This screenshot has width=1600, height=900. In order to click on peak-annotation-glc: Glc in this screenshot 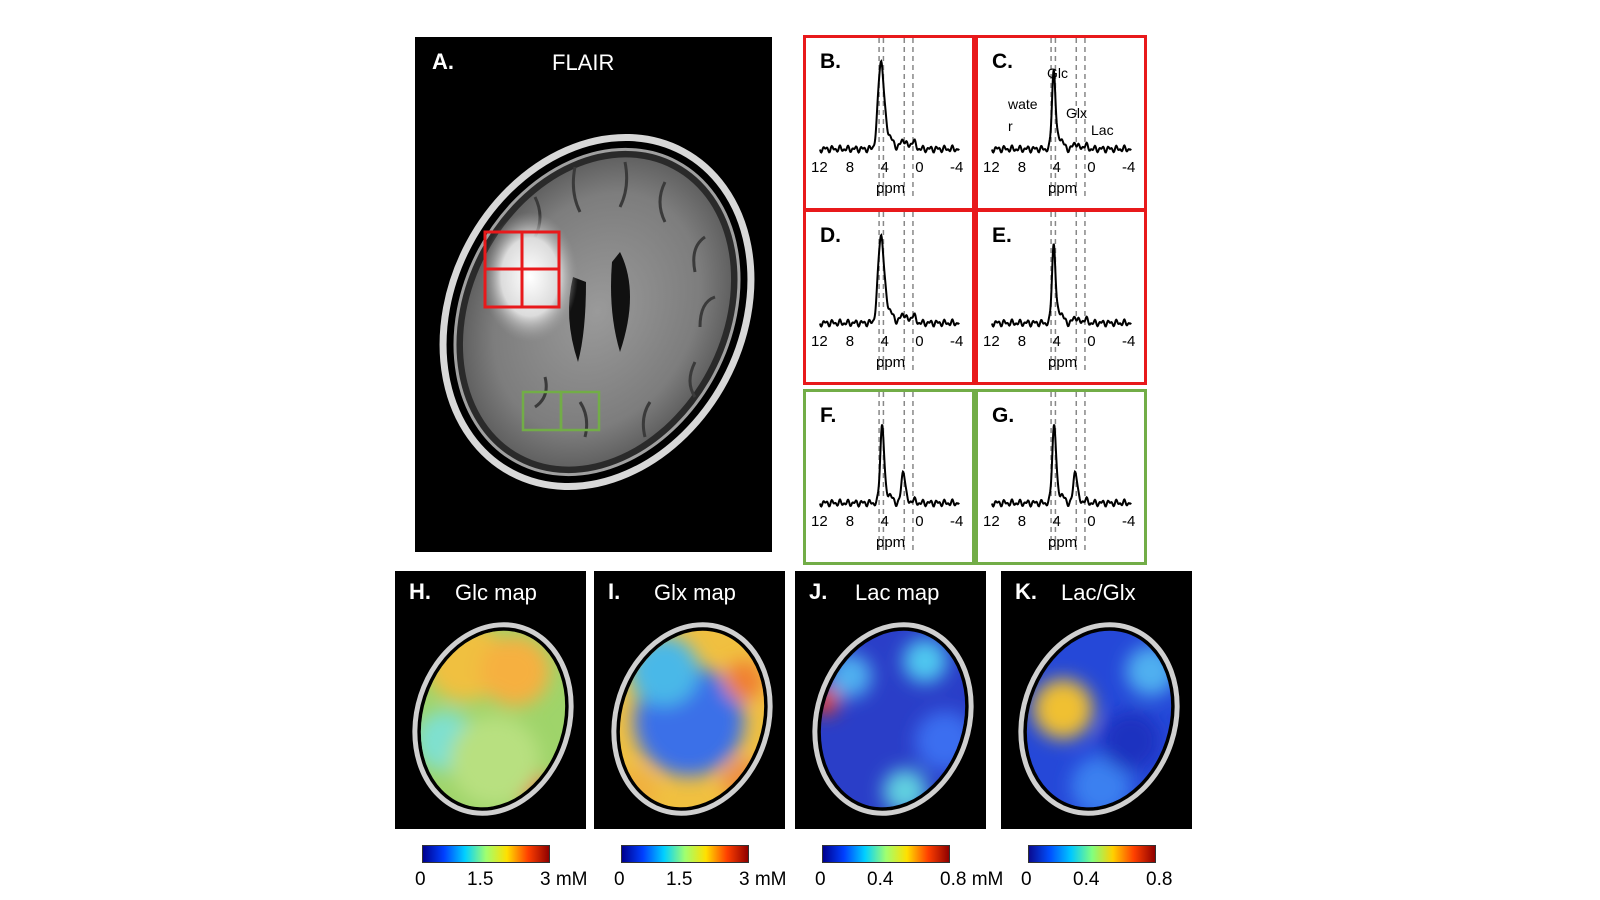, I will do `click(1057, 73)`.